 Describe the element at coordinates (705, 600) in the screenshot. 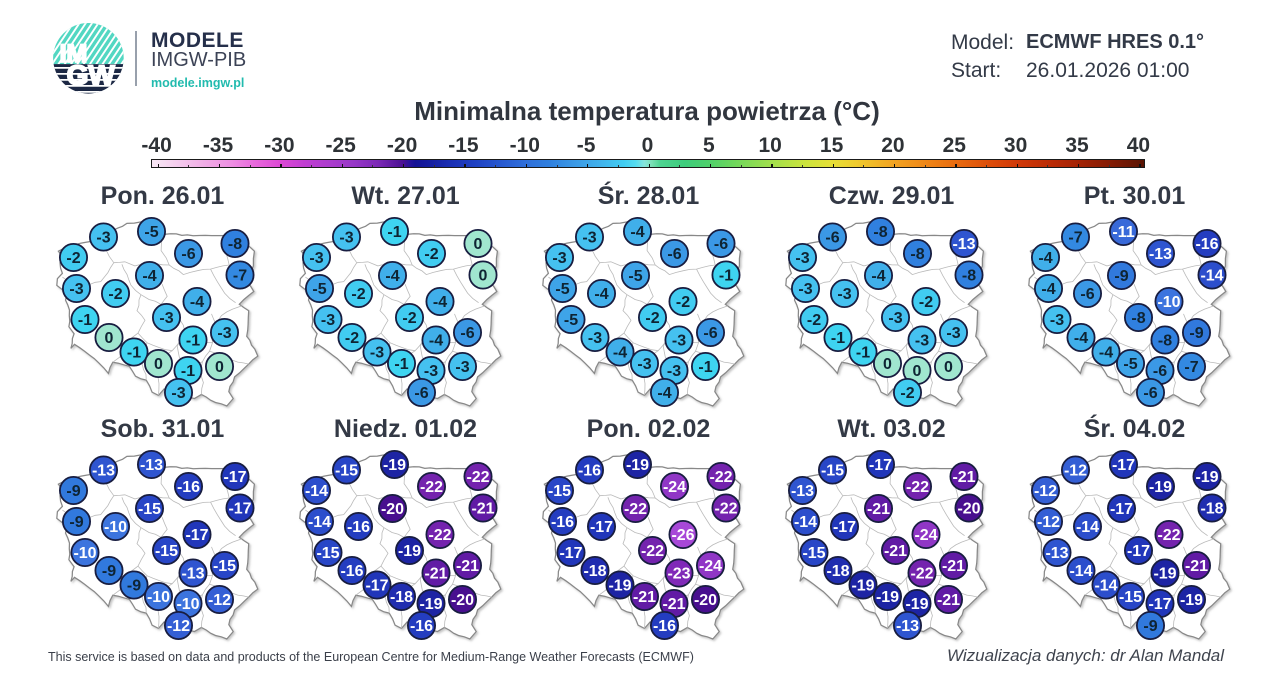

I see `svg-text: -20` at that location.